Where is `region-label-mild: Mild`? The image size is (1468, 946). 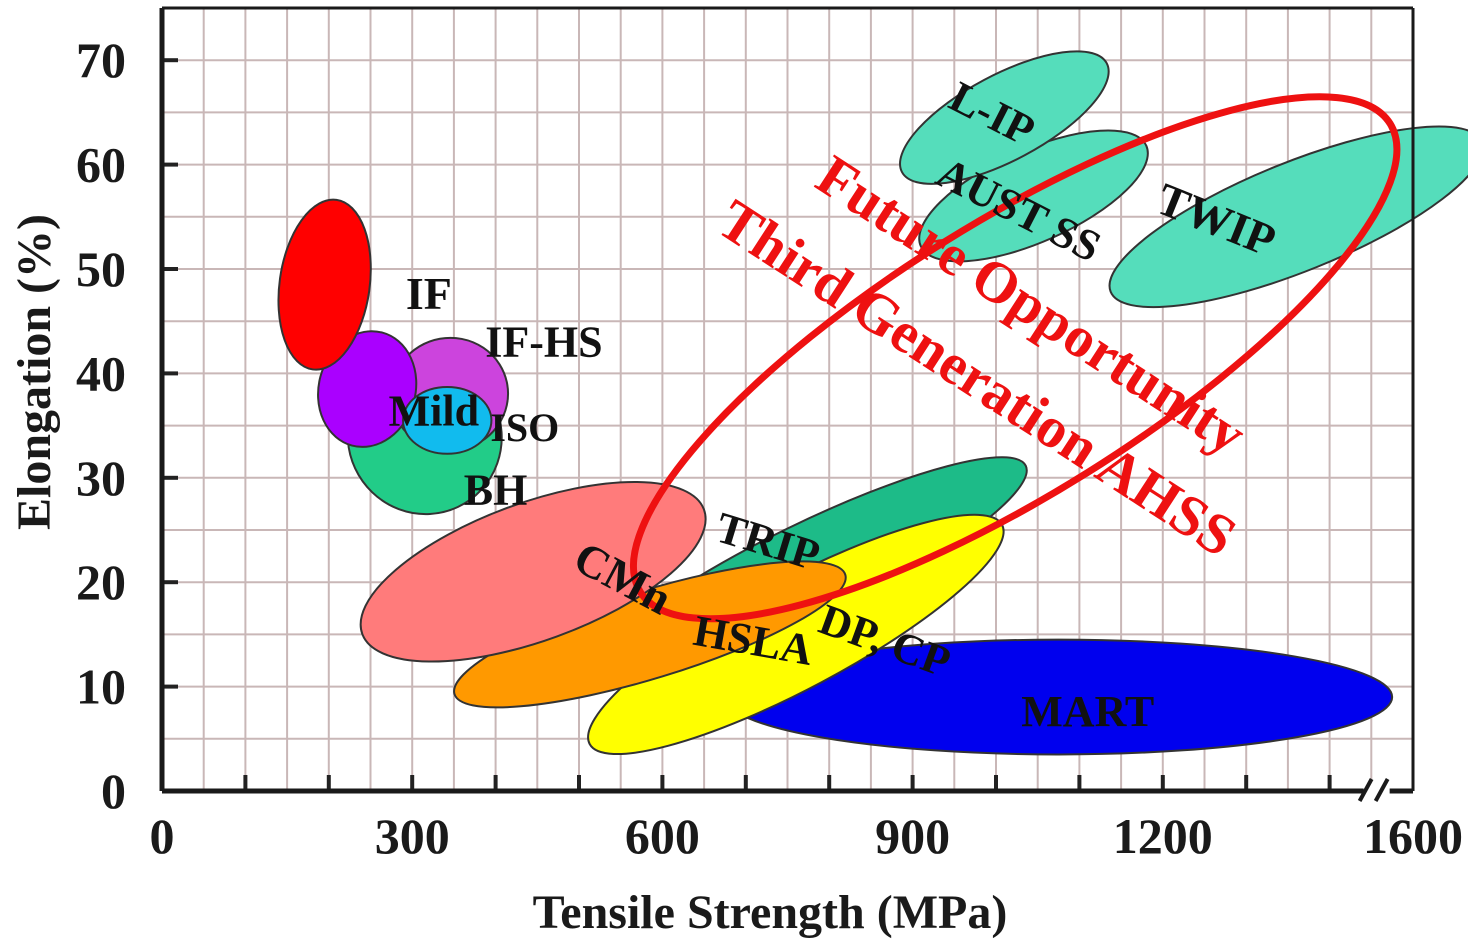
region-label-mild: Mild is located at coordinates (434, 410).